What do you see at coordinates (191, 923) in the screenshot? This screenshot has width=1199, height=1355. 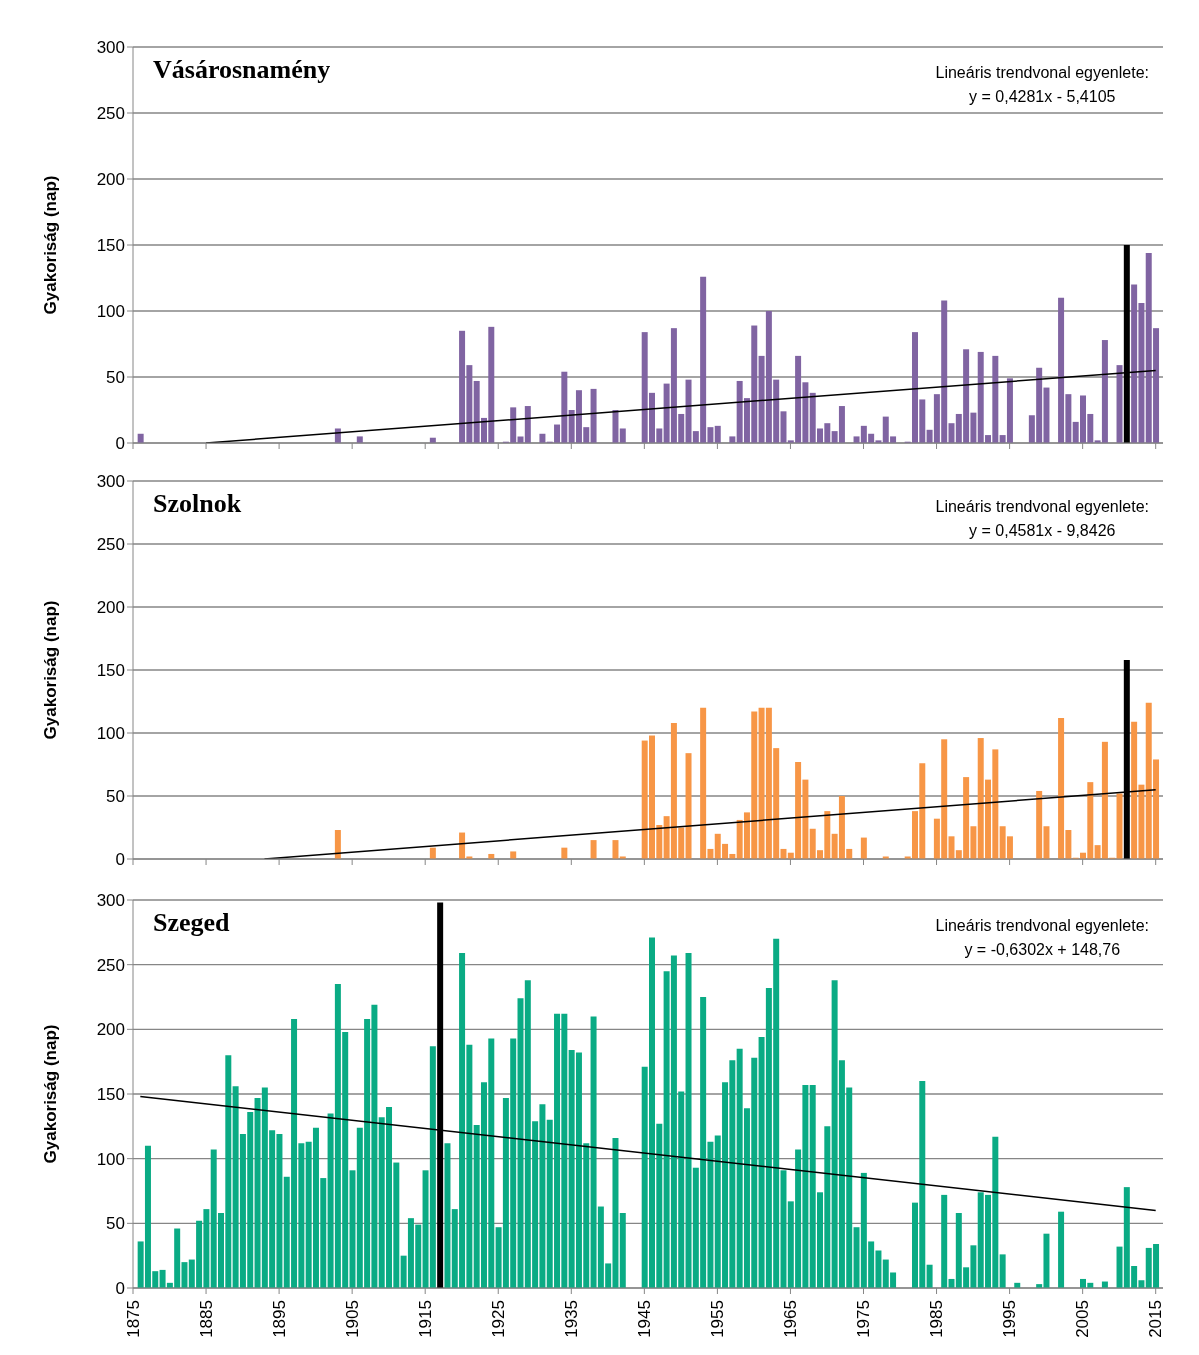 I see `chart-title: Szeged` at bounding box center [191, 923].